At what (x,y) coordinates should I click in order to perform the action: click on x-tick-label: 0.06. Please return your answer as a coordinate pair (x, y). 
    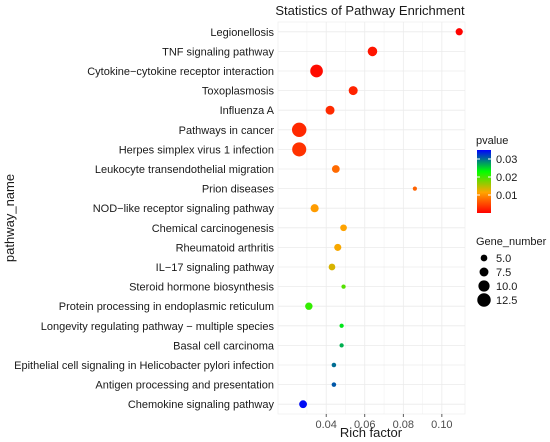
    Looking at the image, I should click on (364, 425).